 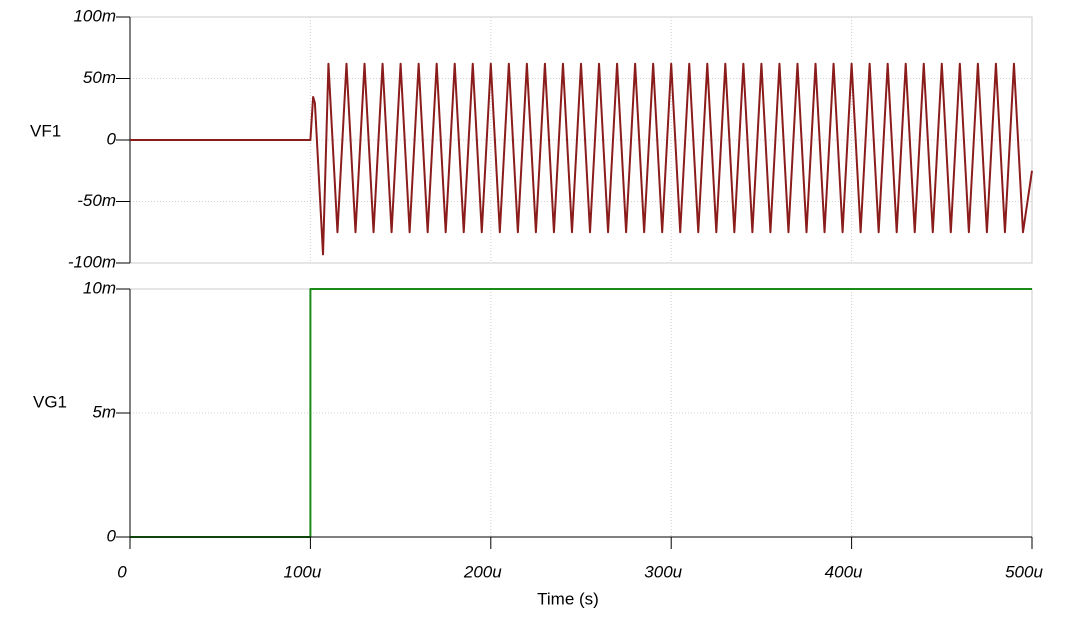 I want to click on y-tick-label: 50m, so click(x=99, y=77).